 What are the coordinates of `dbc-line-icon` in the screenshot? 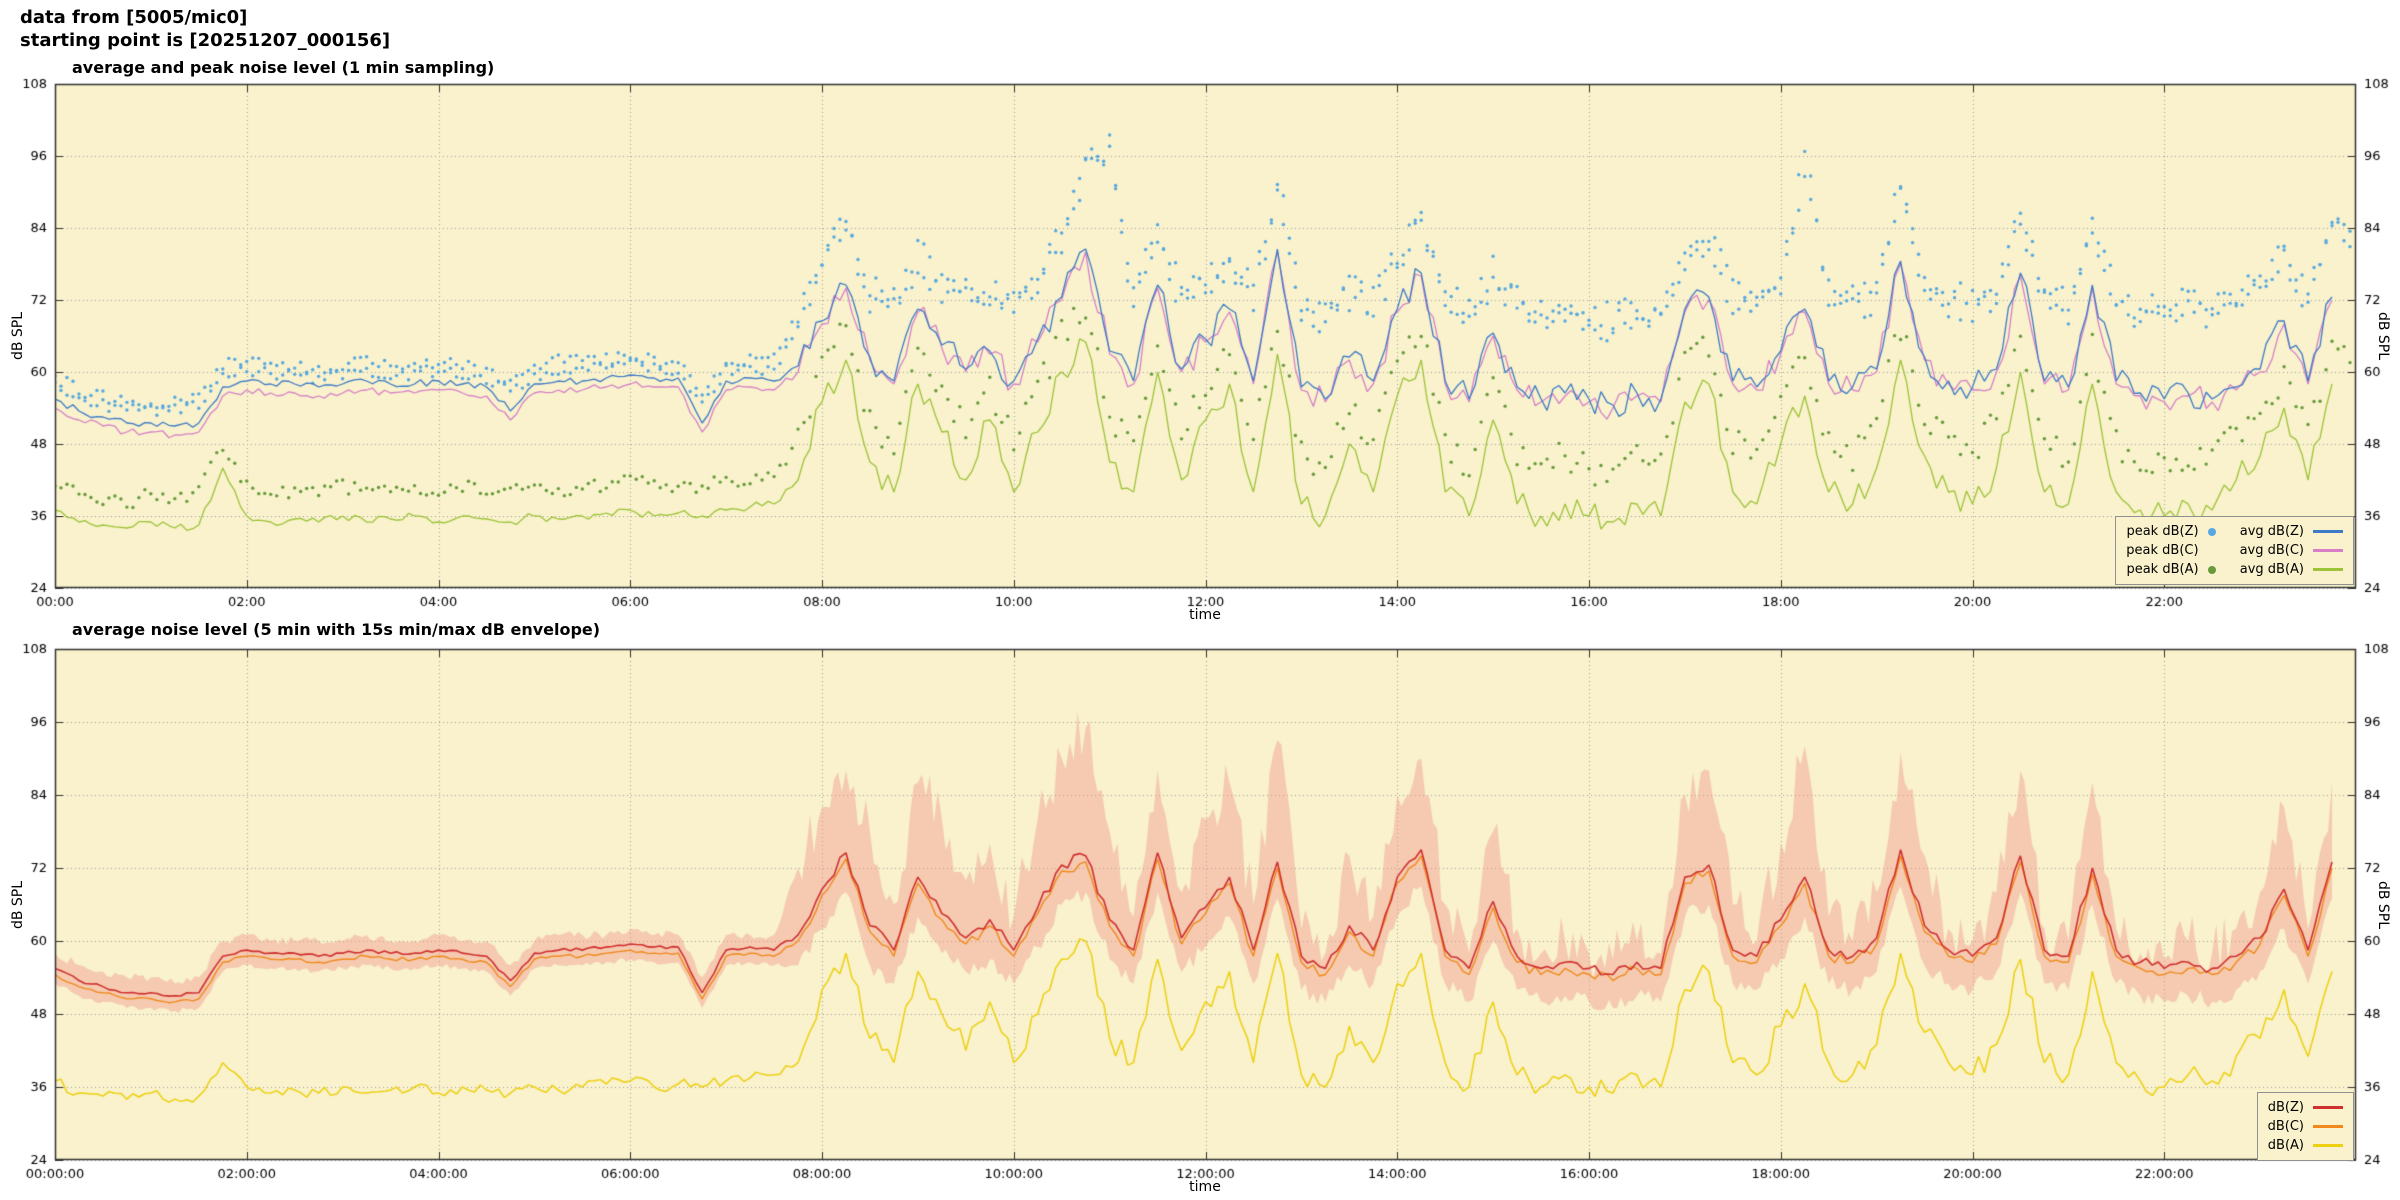 It's located at (2328, 1126).